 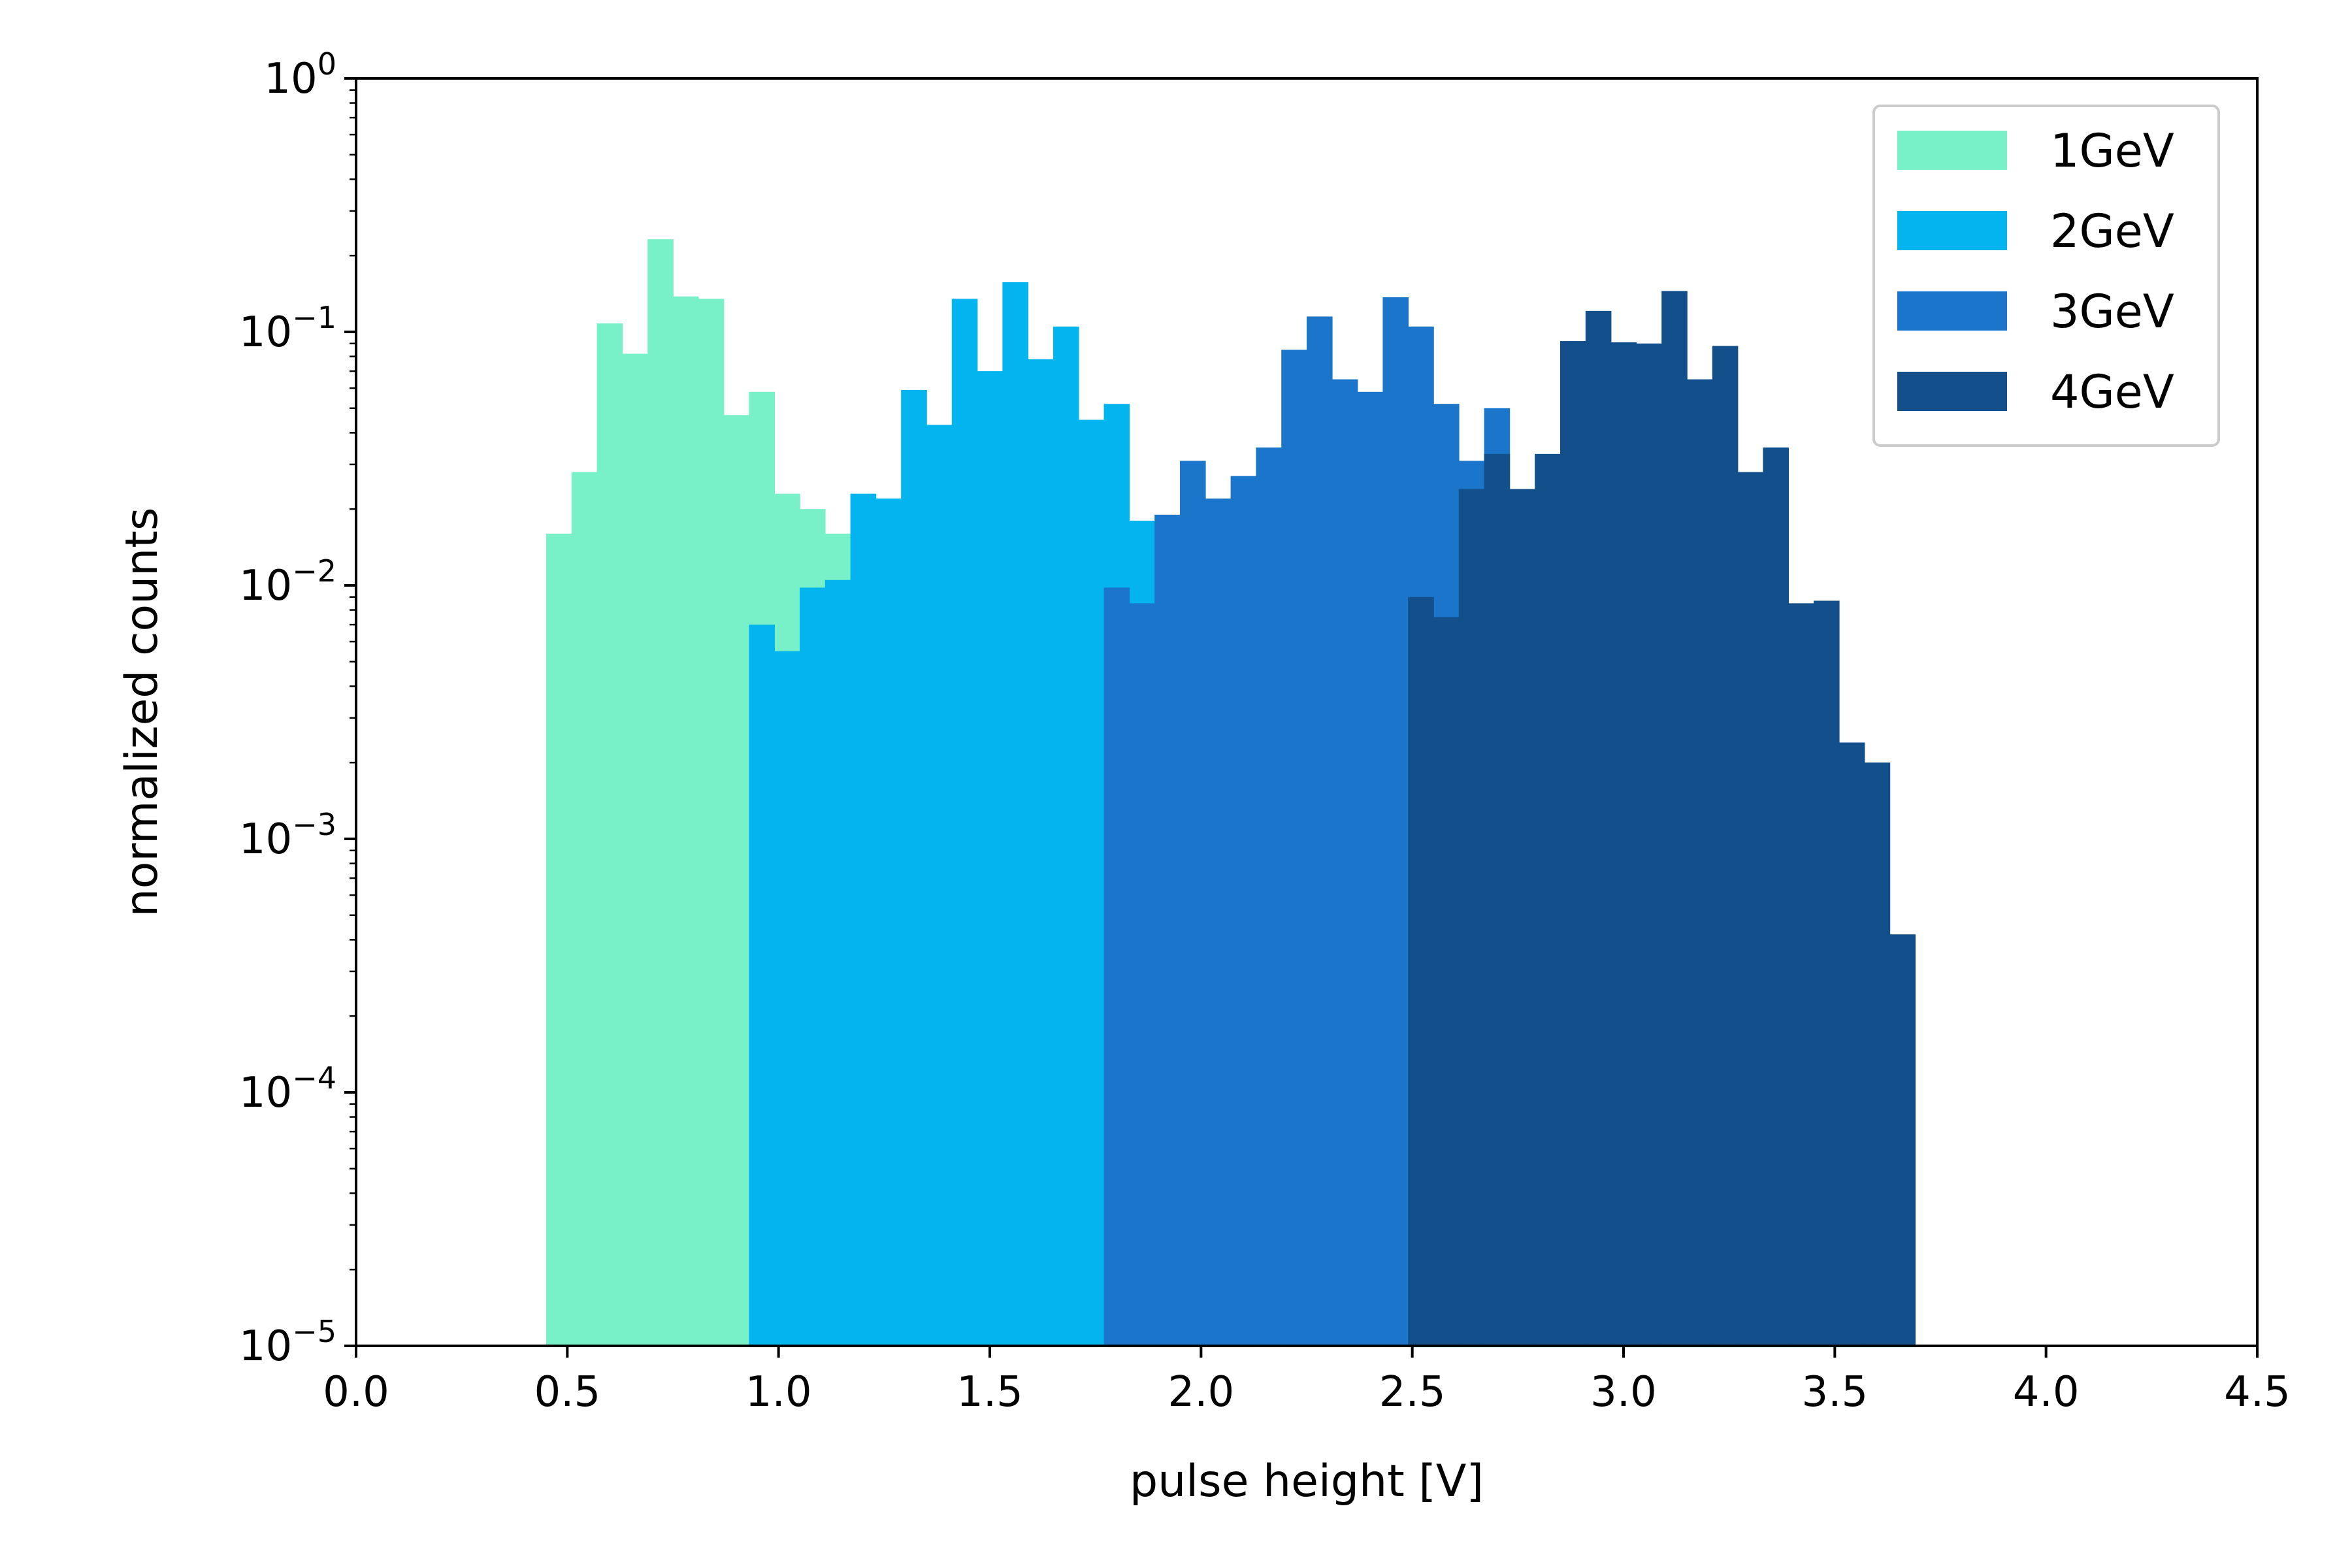 What do you see at coordinates (1952, 311) in the screenshot?
I see `legend-swatch-3GeV` at bounding box center [1952, 311].